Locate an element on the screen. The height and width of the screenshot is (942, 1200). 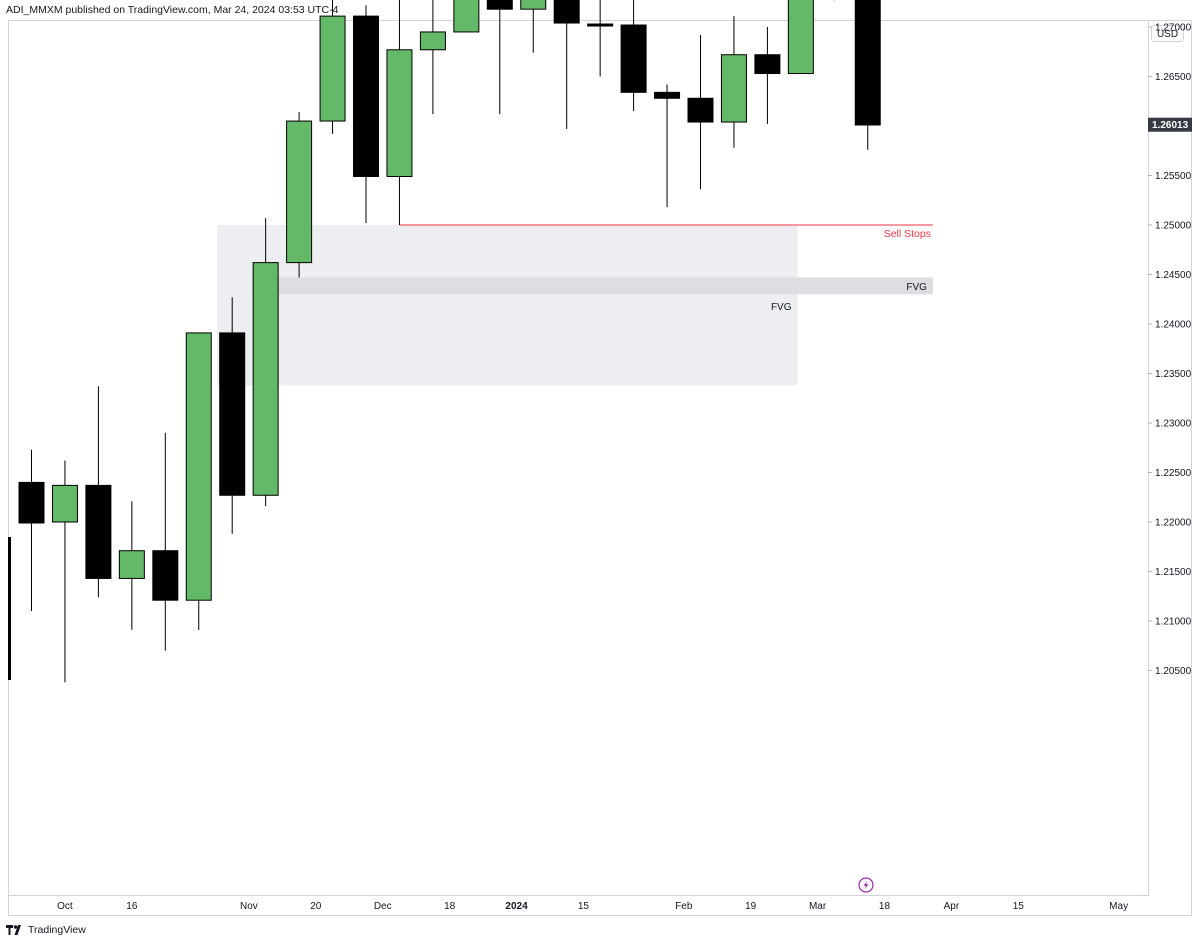
zones-layer: FVG FVG is located at coordinates (575, 305).